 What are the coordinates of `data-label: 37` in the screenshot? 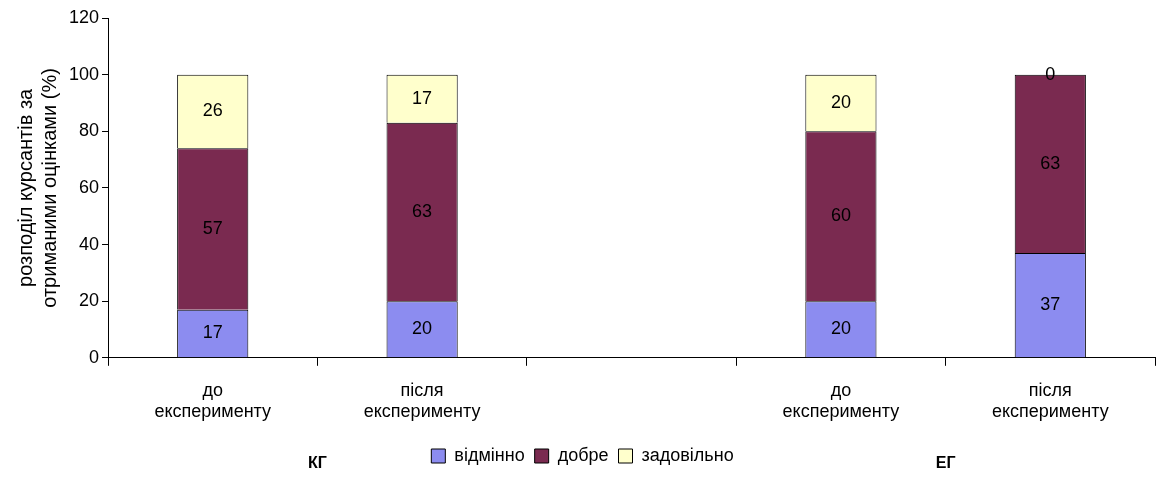 It's located at (1050, 304).